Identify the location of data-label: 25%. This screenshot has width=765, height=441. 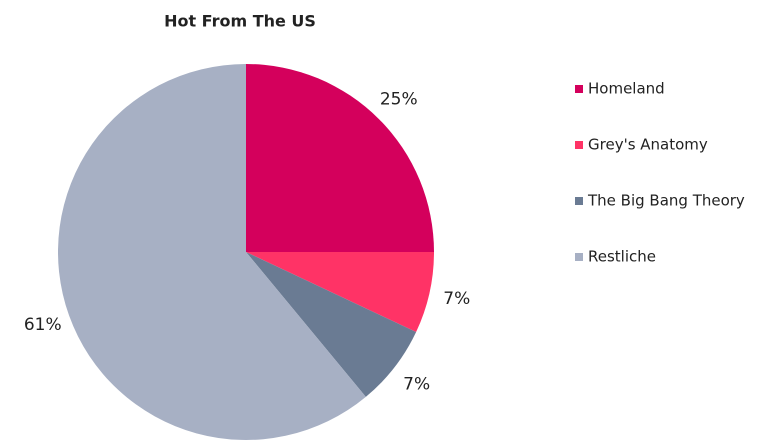
(399, 99).